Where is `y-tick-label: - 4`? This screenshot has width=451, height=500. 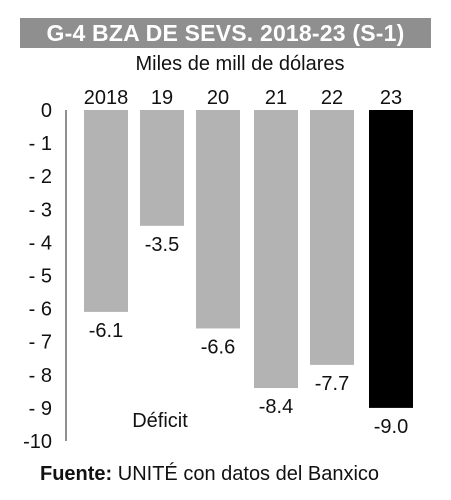 y-tick-label: - 4 is located at coordinates (40, 243).